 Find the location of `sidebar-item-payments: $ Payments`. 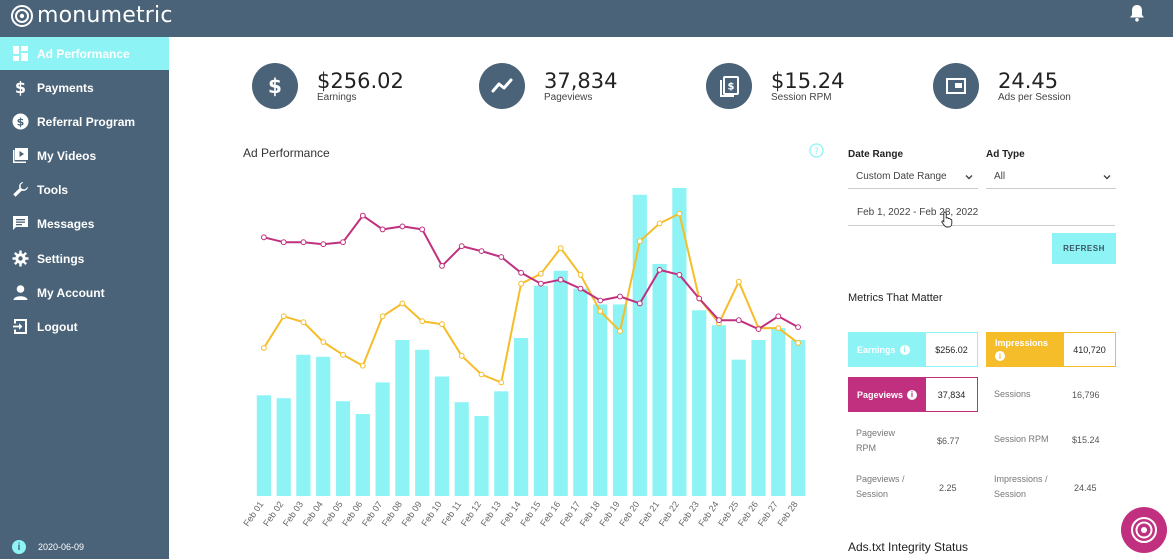

sidebar-item-payments: $ Payments is located at coordinates (84, 87).